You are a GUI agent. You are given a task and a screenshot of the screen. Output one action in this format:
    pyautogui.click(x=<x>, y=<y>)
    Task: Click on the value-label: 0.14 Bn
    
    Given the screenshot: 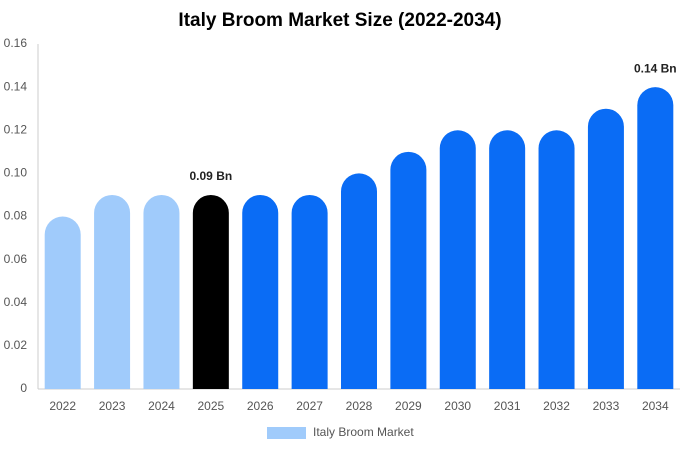 What is the action you would take?
    pyautogui.click(x=655, y=68)
    